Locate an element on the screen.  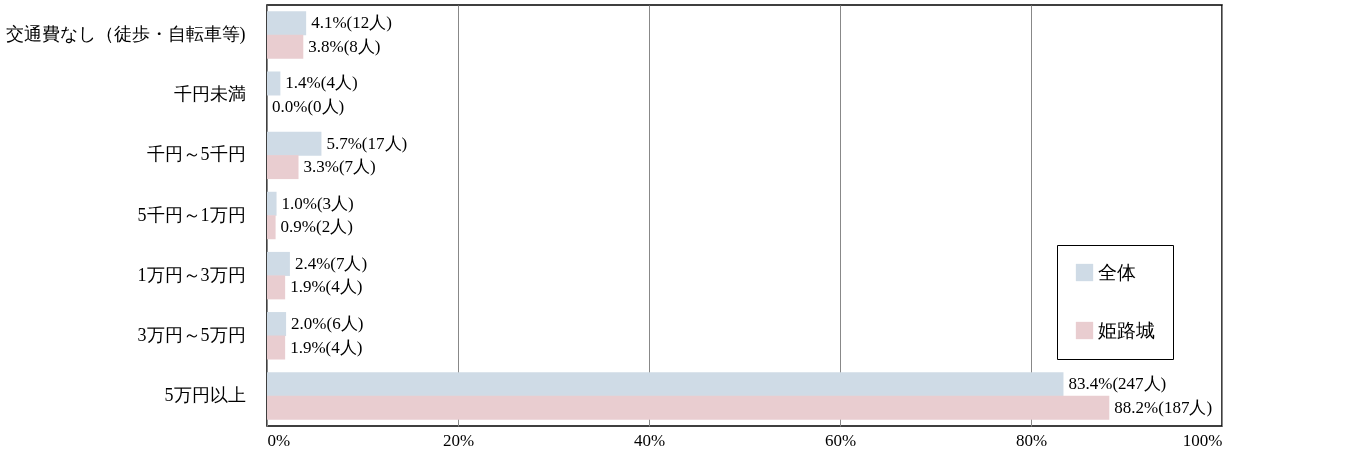
y-tick-label: 千円未満 is located at coordinates (209, 94).